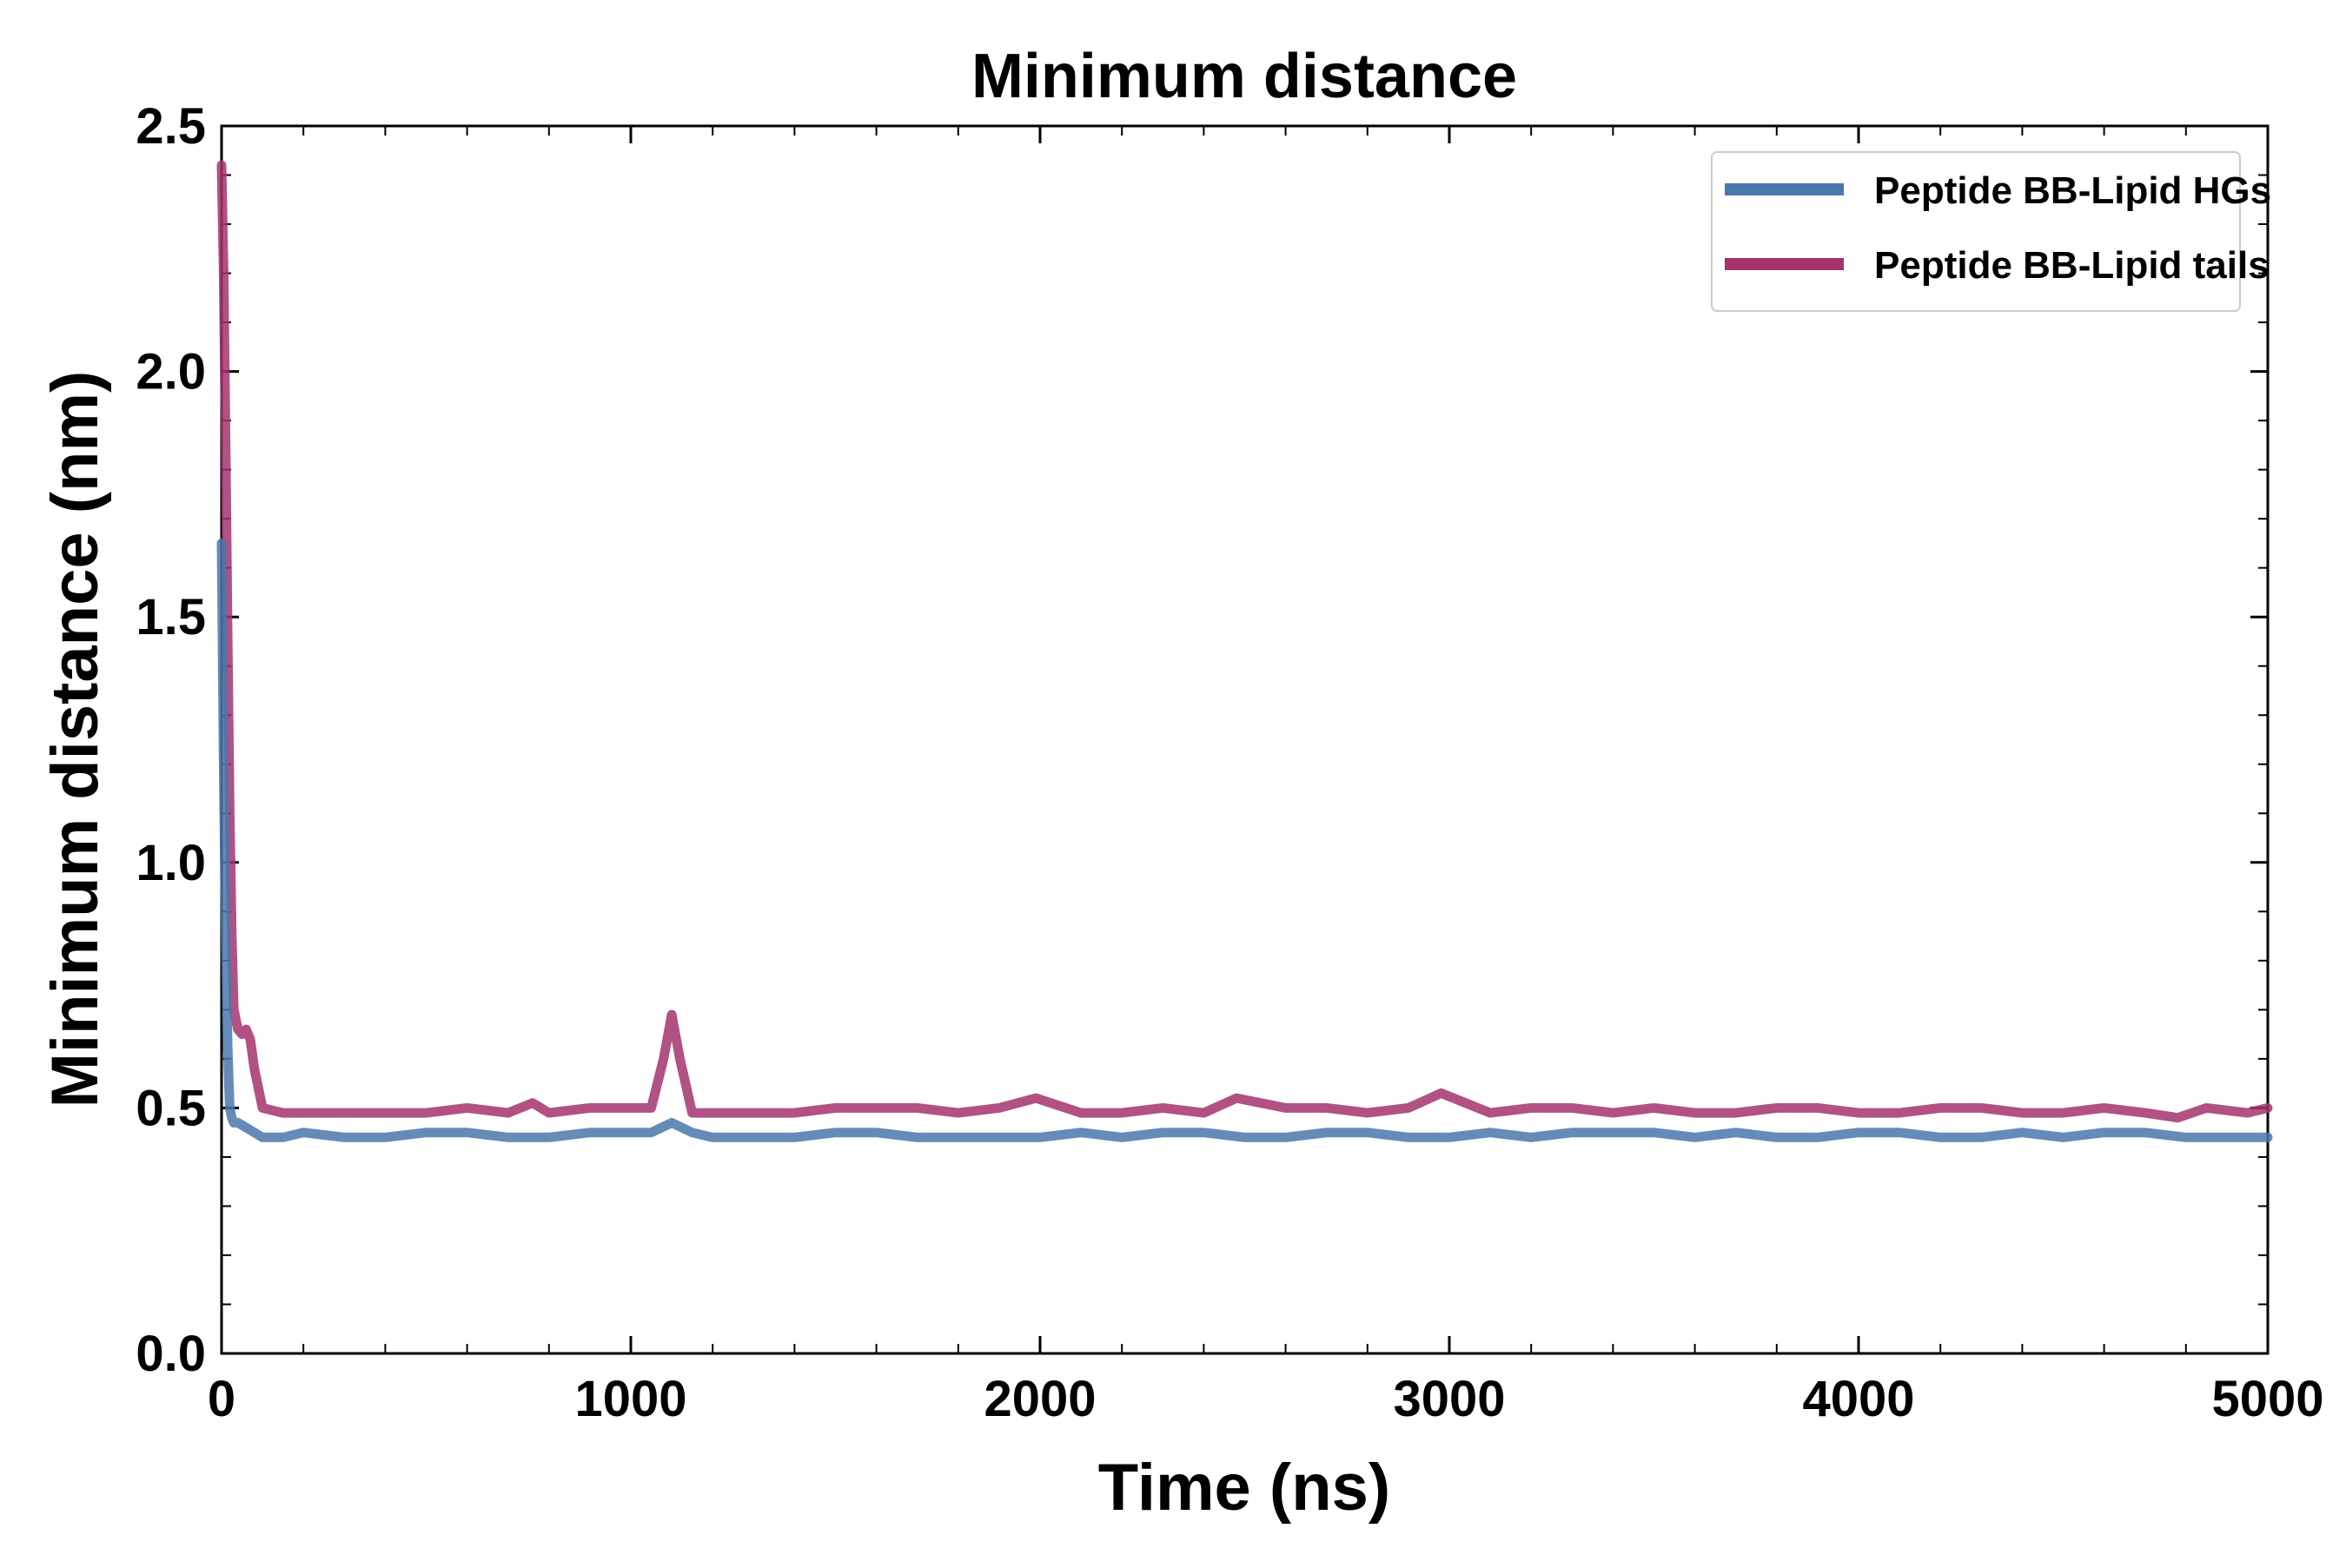 This screenshot has width=2346, height=1568. Describe the element at coordinates (1244, 76) in the screenshot. I see `chart-title: Minimum distance` at that location.